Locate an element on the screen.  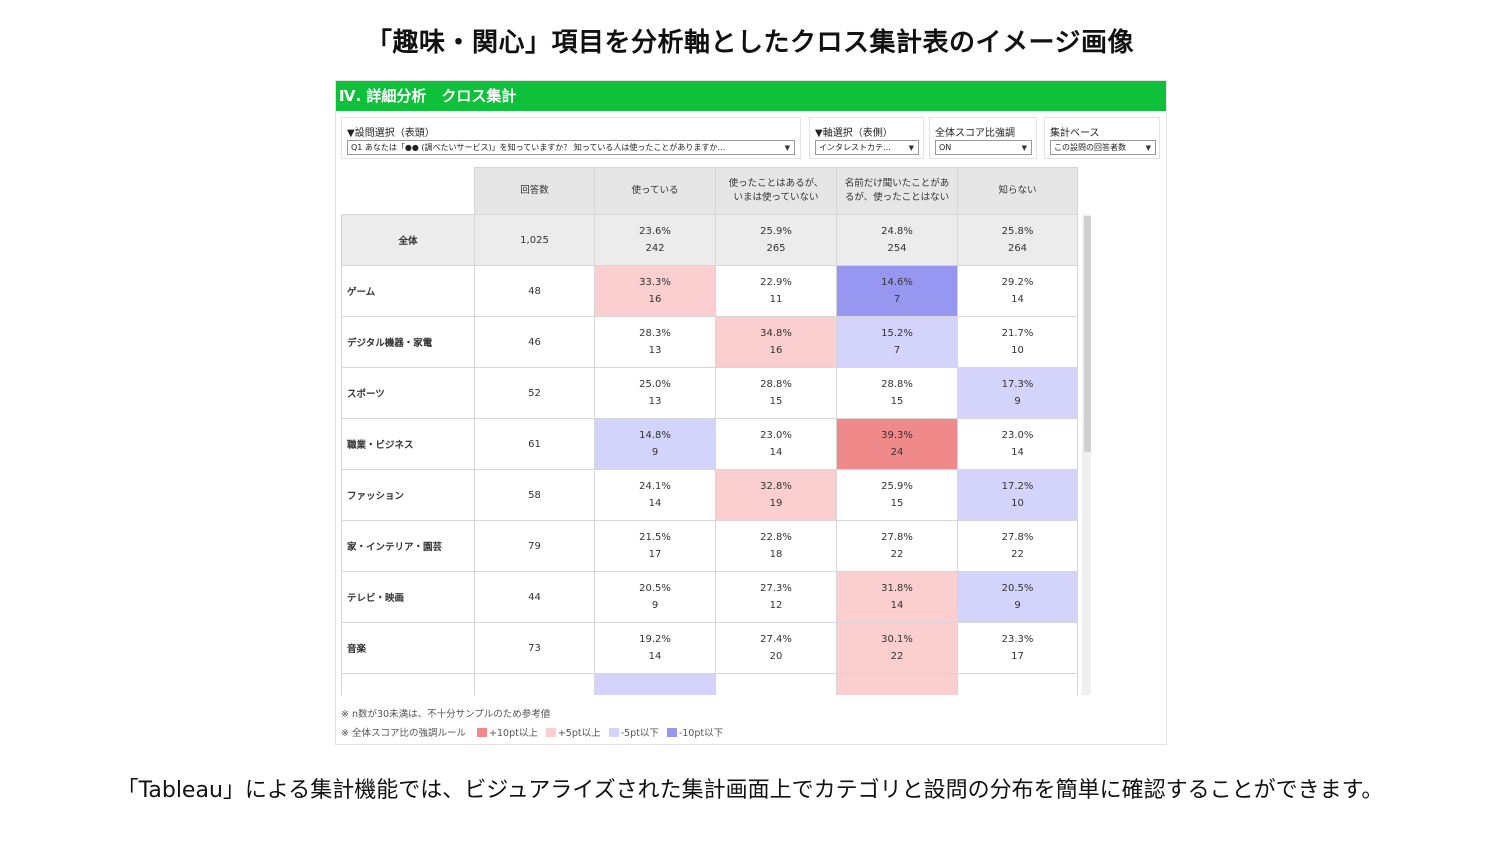
base-select-value: この設問の回答者数 is located at coordinates (1090, 147).